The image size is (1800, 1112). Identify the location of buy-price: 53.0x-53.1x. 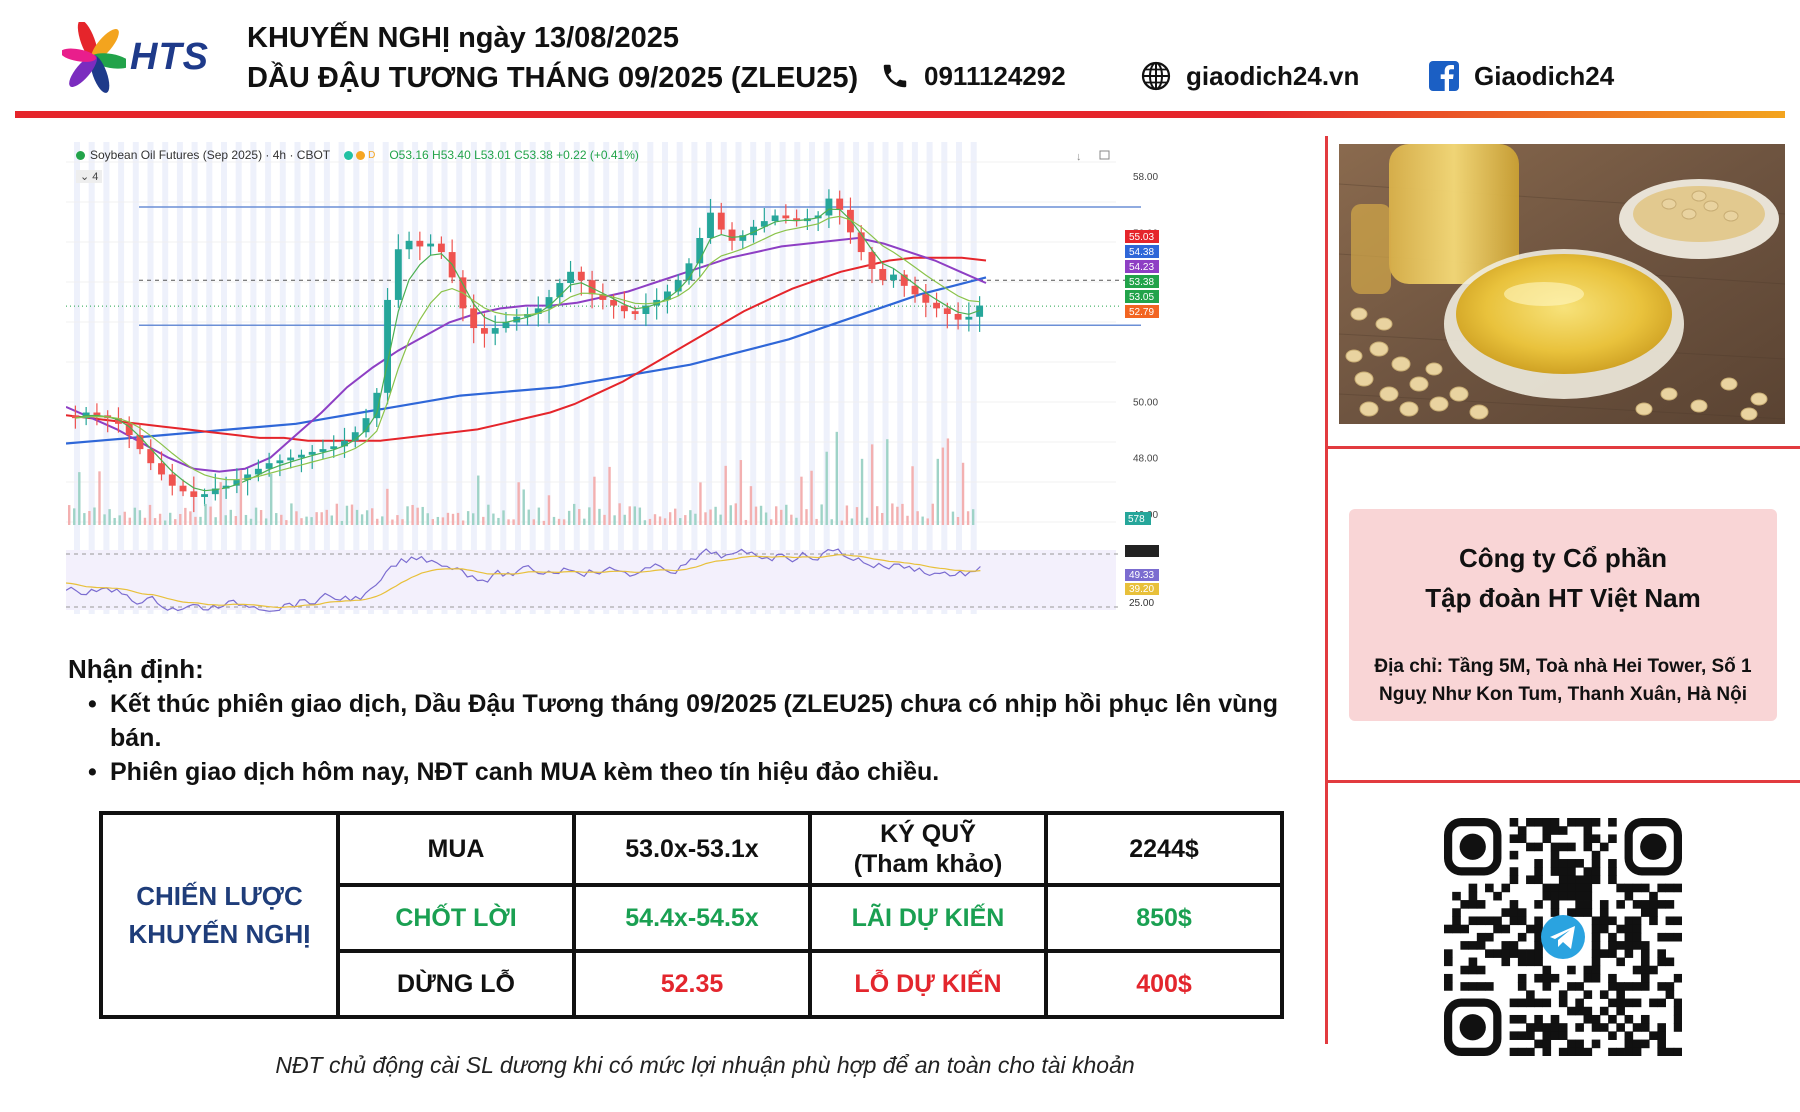
(692, 849).